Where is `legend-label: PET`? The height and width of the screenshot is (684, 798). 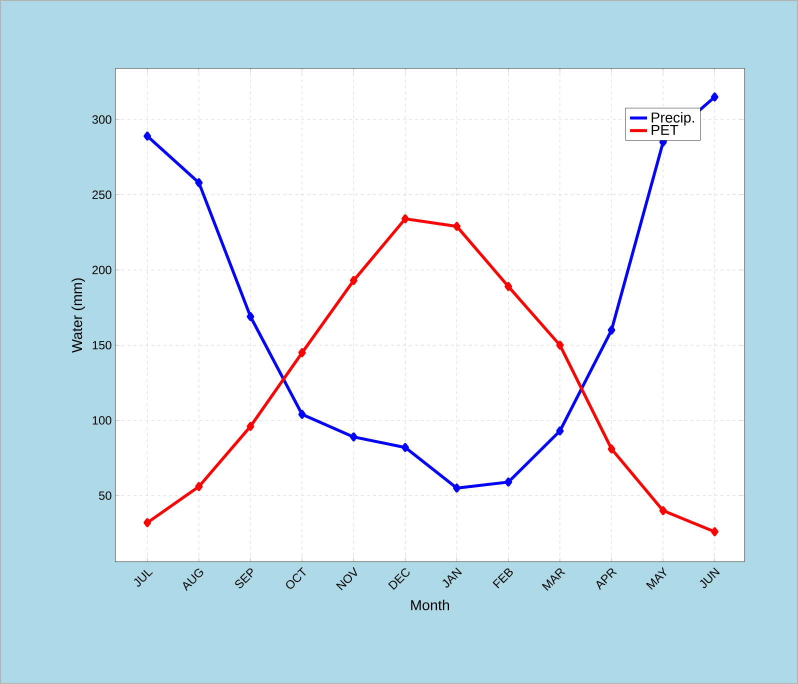
legend-label: PET is located at coordinates (665, 129).